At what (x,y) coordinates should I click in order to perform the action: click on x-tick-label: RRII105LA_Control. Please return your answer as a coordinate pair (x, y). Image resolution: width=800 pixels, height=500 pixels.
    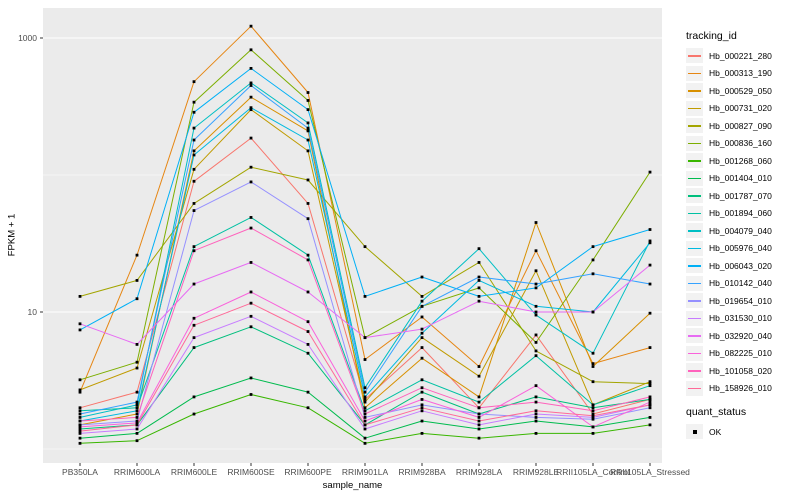
    Looking at the image, I should click on (593, 472).